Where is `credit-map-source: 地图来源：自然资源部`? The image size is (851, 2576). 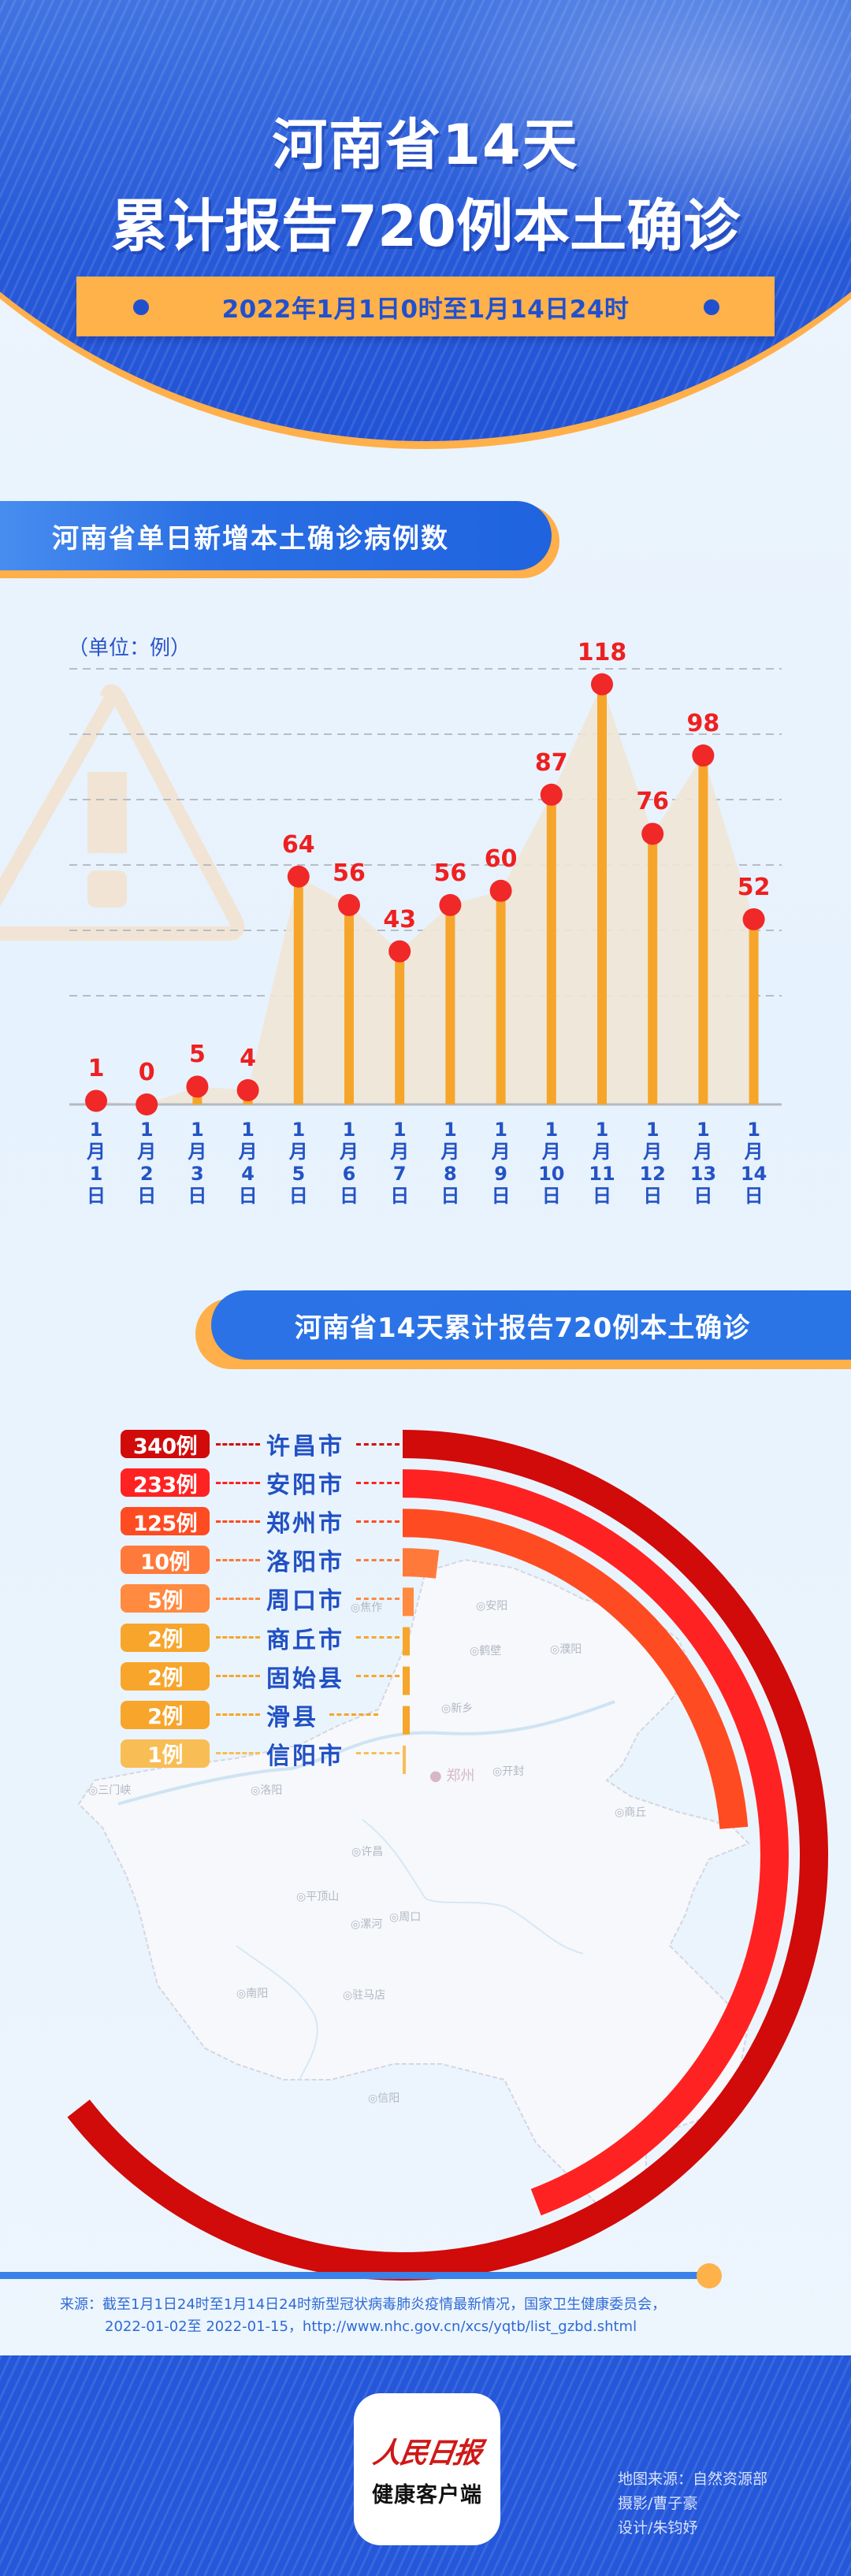 credit-map-source: 地图来源：自然资源部 is located at coordinates (693, 2479).